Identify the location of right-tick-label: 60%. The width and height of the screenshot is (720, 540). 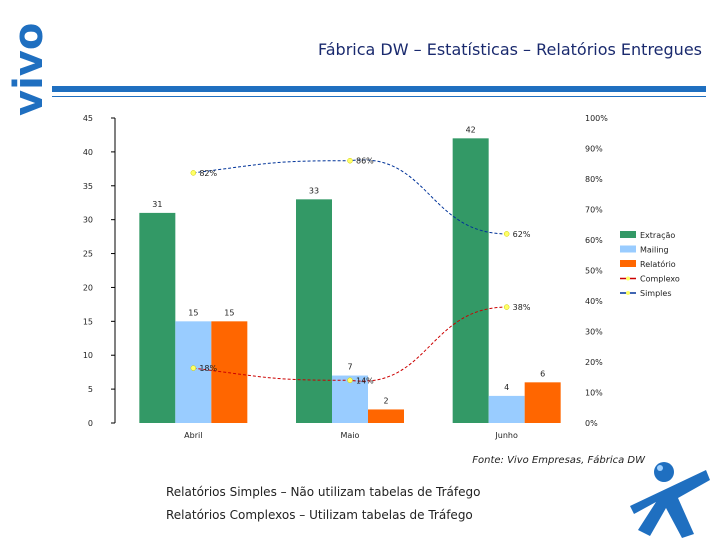
(594, 240).